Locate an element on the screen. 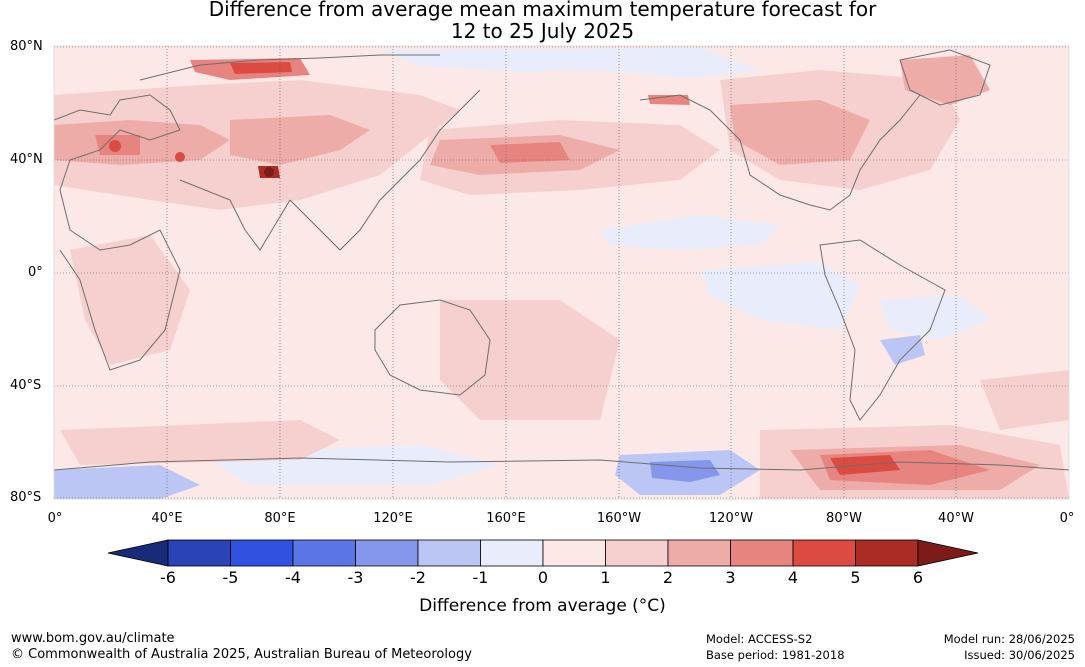 The width and height of the screenshot is (1085, 667). lat-label-40n: 40°N is located at coordinates (26, 159).